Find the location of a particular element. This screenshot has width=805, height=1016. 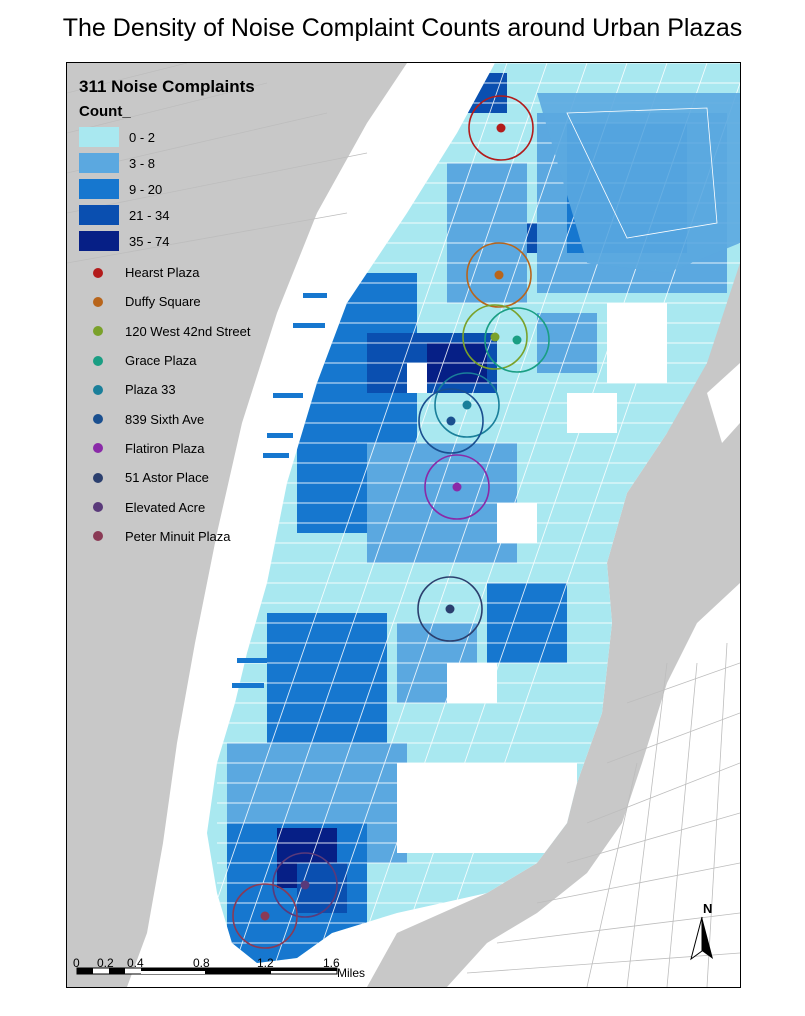

legend-class-row: 0 - 2 is located at coordinates (167, 137).